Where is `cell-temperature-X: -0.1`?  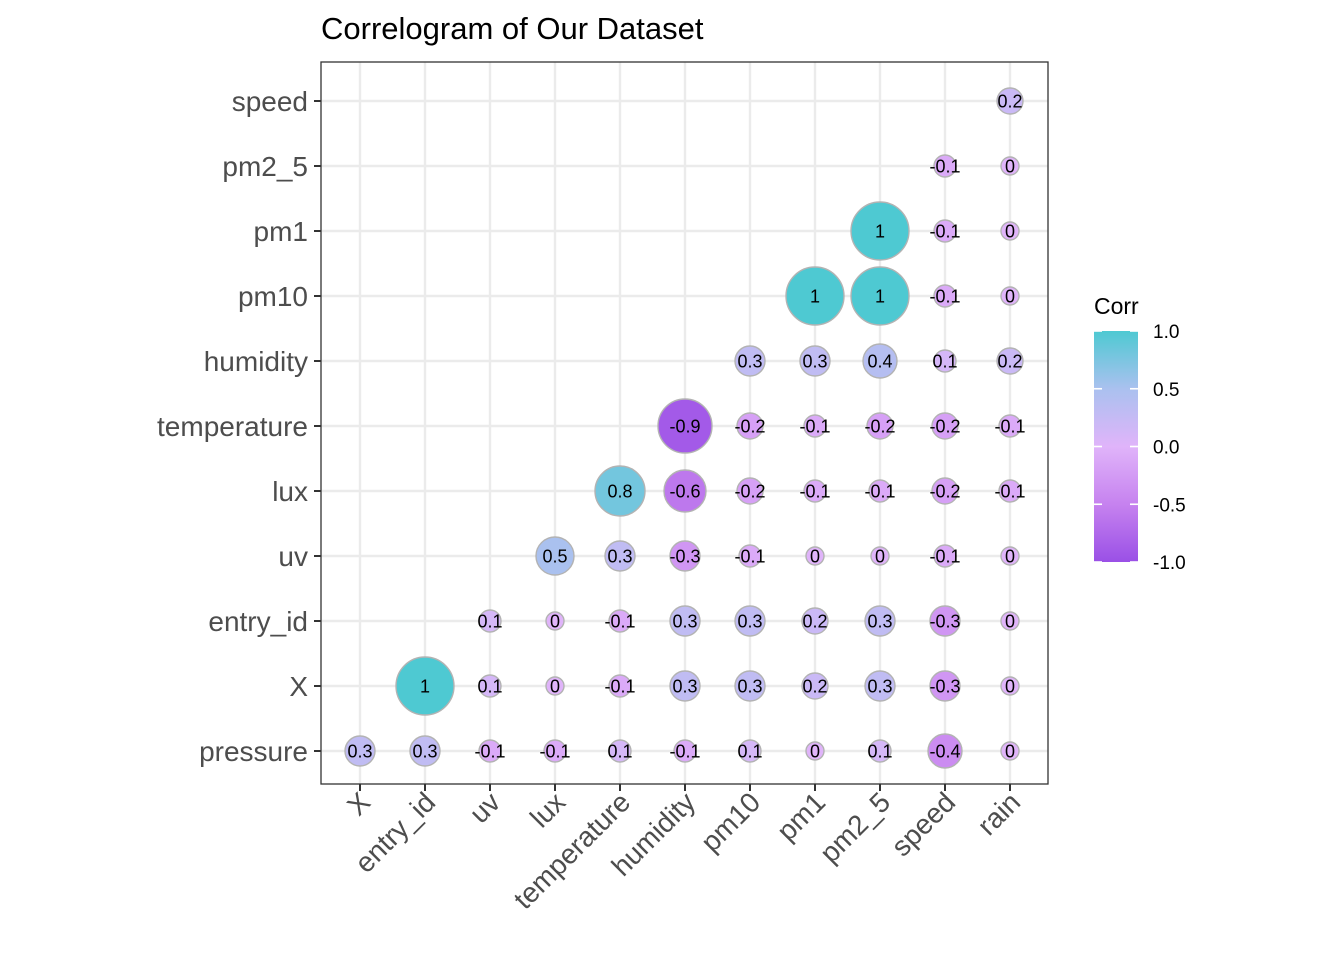
cell-temperature-X: -0.1 is located at coordinates (620, 686).